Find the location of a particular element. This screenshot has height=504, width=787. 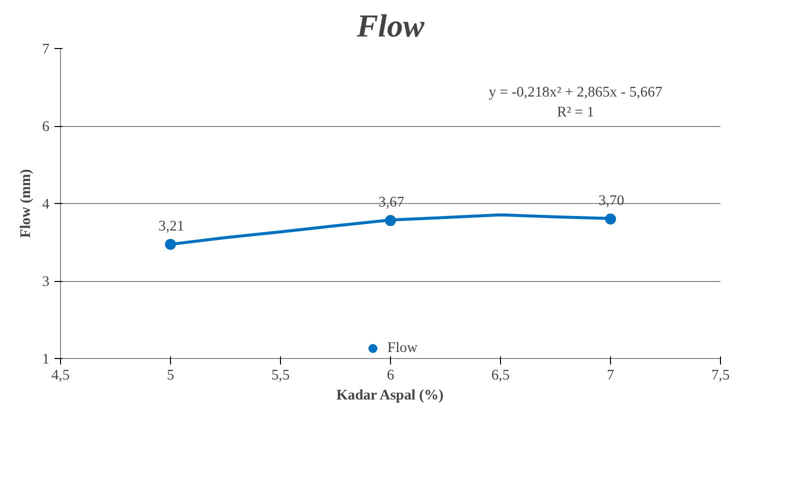

y-tick-label: 4 is located at coordinates (46, 204).